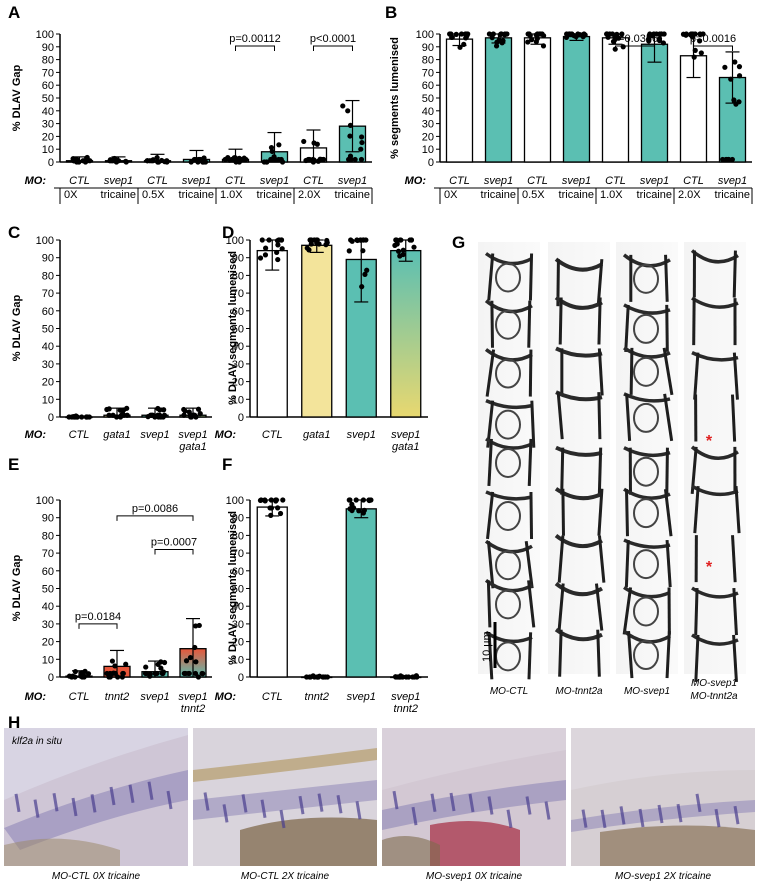 Image resolution: width=759 pixels, height=883 pixels. I want to click on micrograph-label-4-line2: MO-tnnt2a, so click(714, 696).